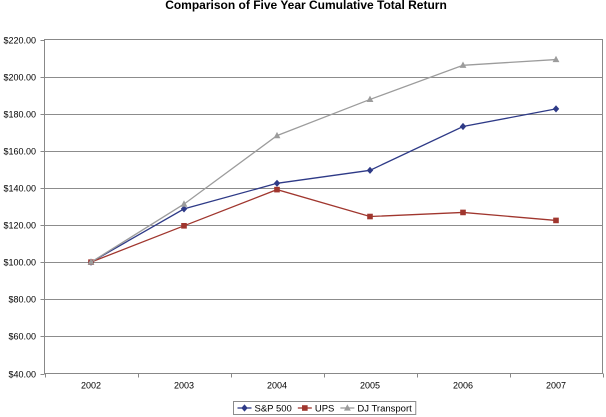 Image resolution: width=606 pixels, height=417 pixels. Describe the element at coordinates (22, 300) in the screenshot. I see `y-tick-label: $80.00` at that location.